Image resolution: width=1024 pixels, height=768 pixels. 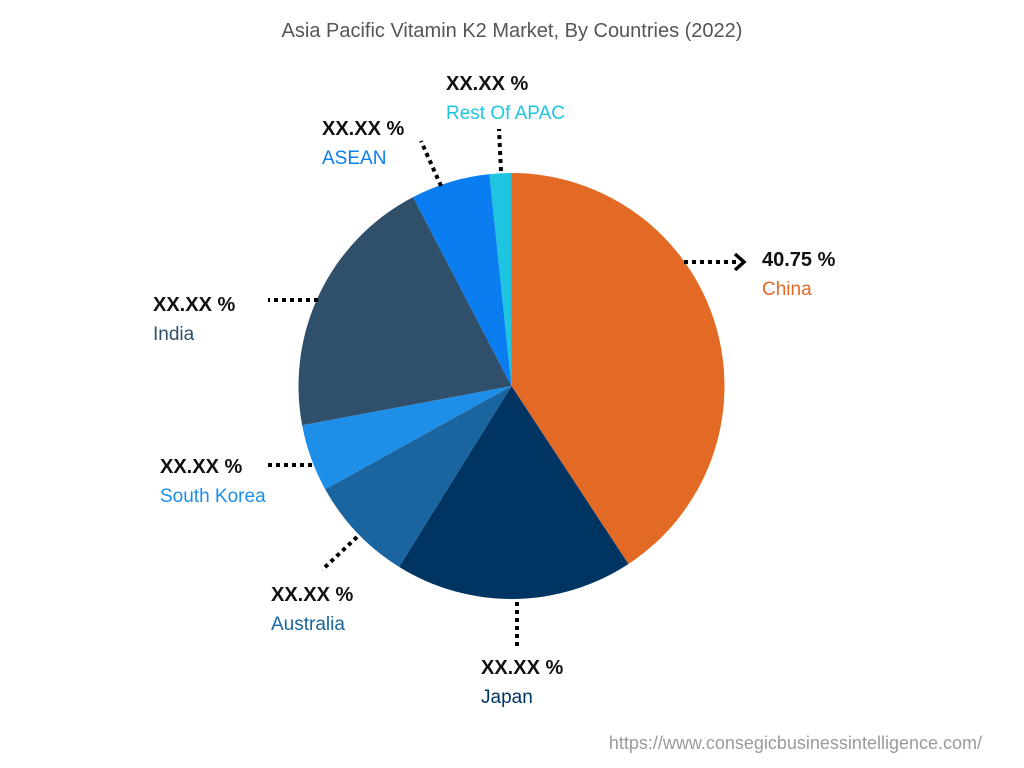 I want to click on value-south-korea: XX.XX %, so click(x=201, y=467).